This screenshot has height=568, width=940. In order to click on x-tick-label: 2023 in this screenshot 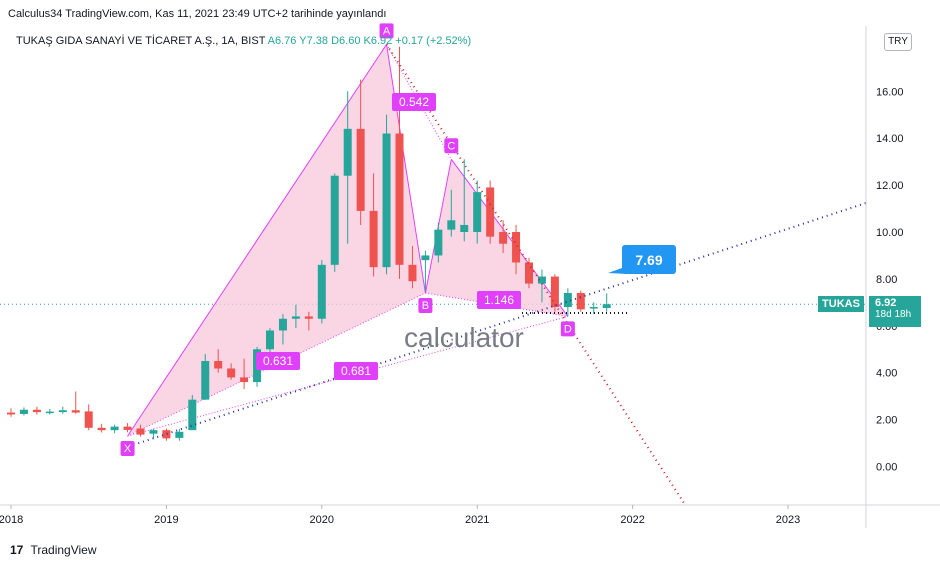, I will do `click(788, 520)`.